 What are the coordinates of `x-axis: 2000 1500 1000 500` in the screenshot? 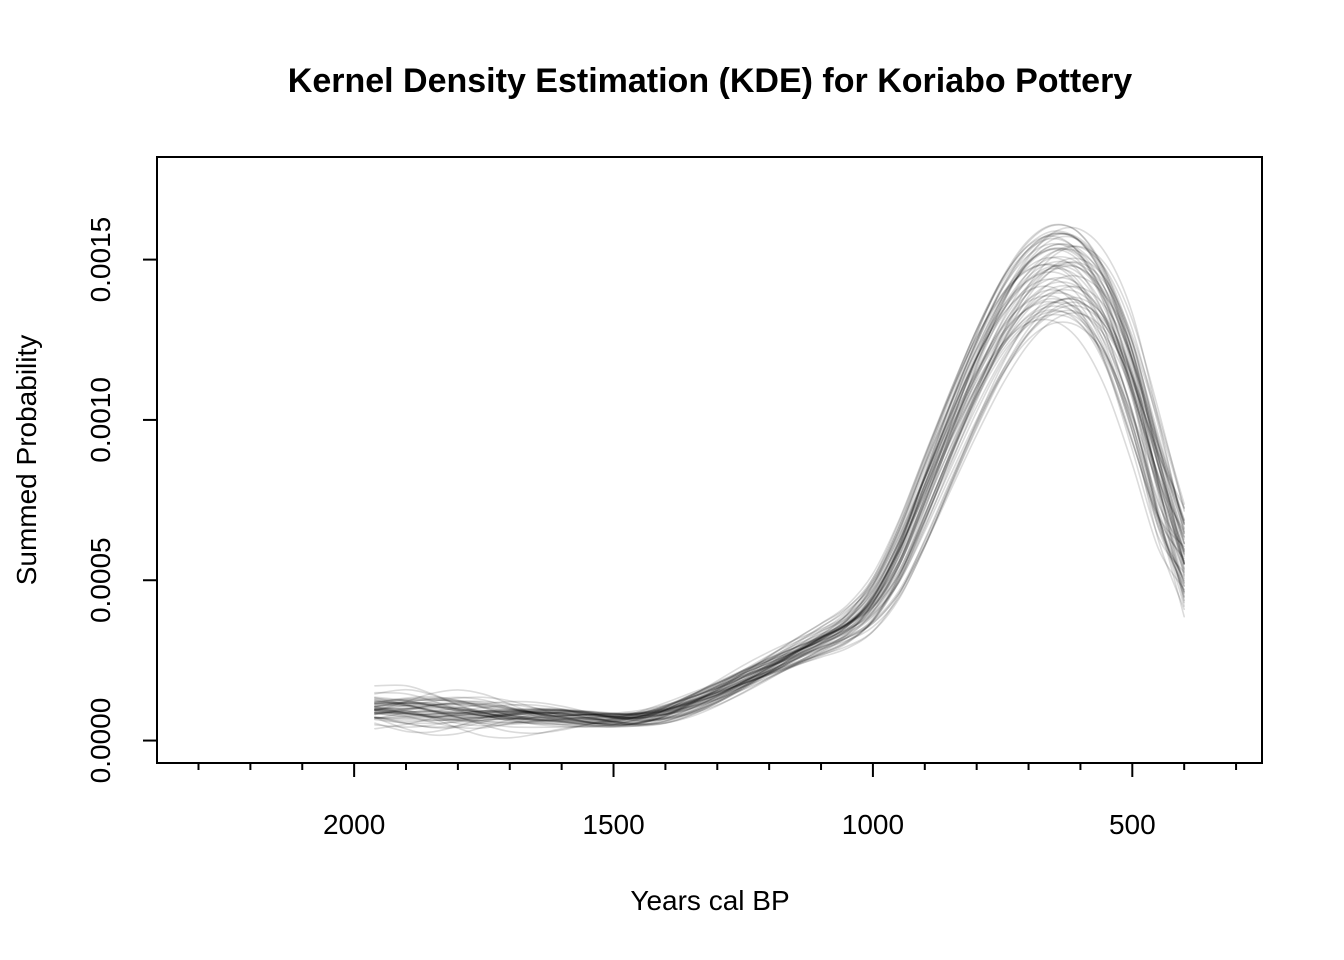 It's located at (717, 801).